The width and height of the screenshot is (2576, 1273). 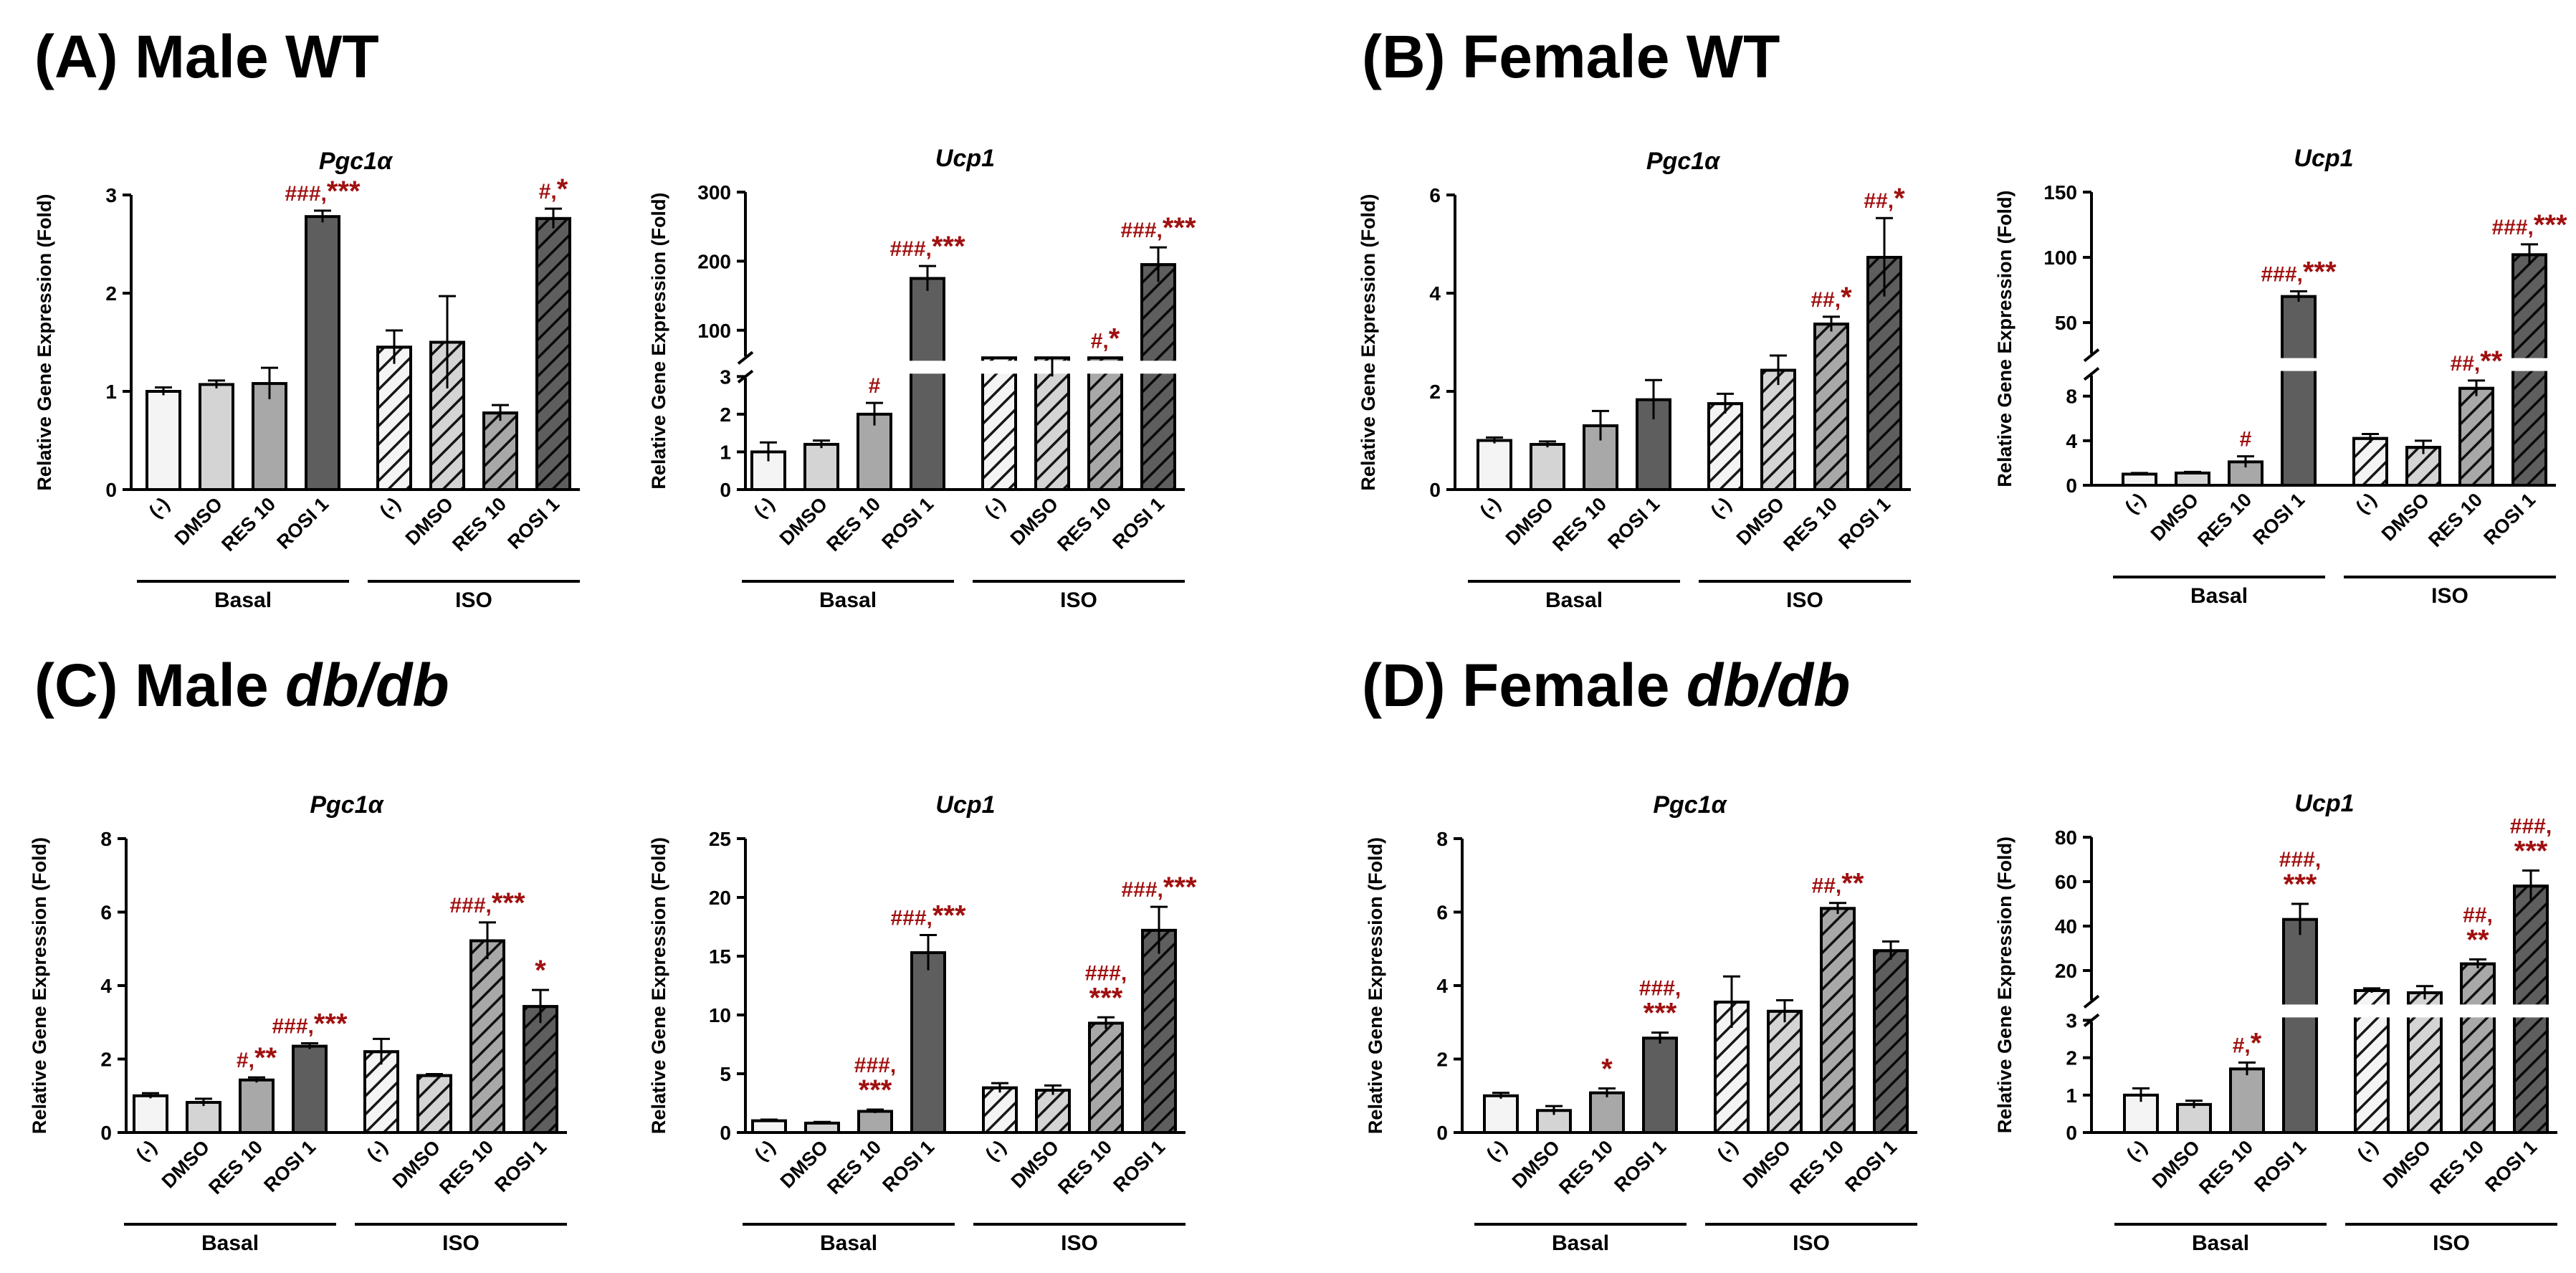 What do you see at coordinates (714, 192) in the screenshot?
I see `y-tick-label: 300` at bounding box center [714, 192].